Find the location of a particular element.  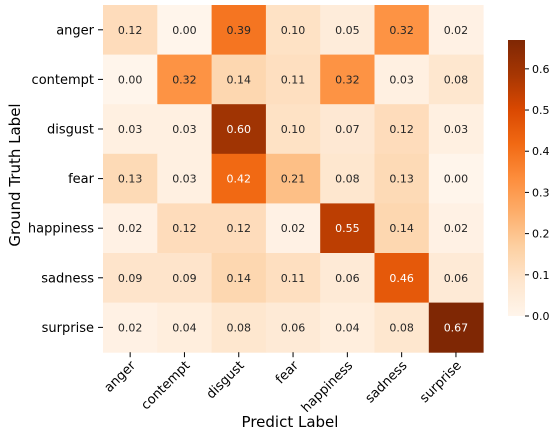

cell-value-label: 0.04 is located at coordinates (184, 327).